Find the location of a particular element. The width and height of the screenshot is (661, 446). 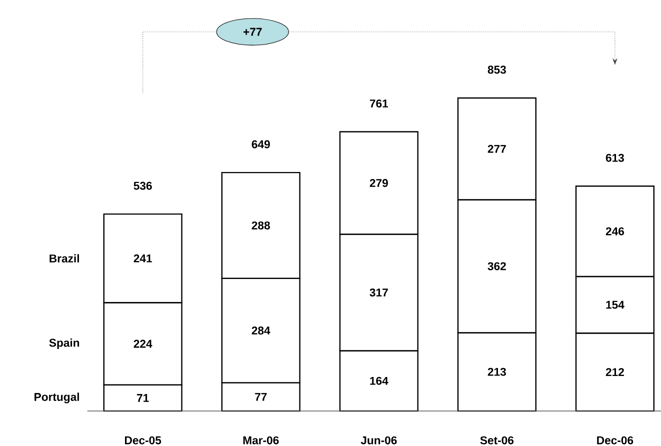

total-label: 536 is located at coordinates (143, 186).